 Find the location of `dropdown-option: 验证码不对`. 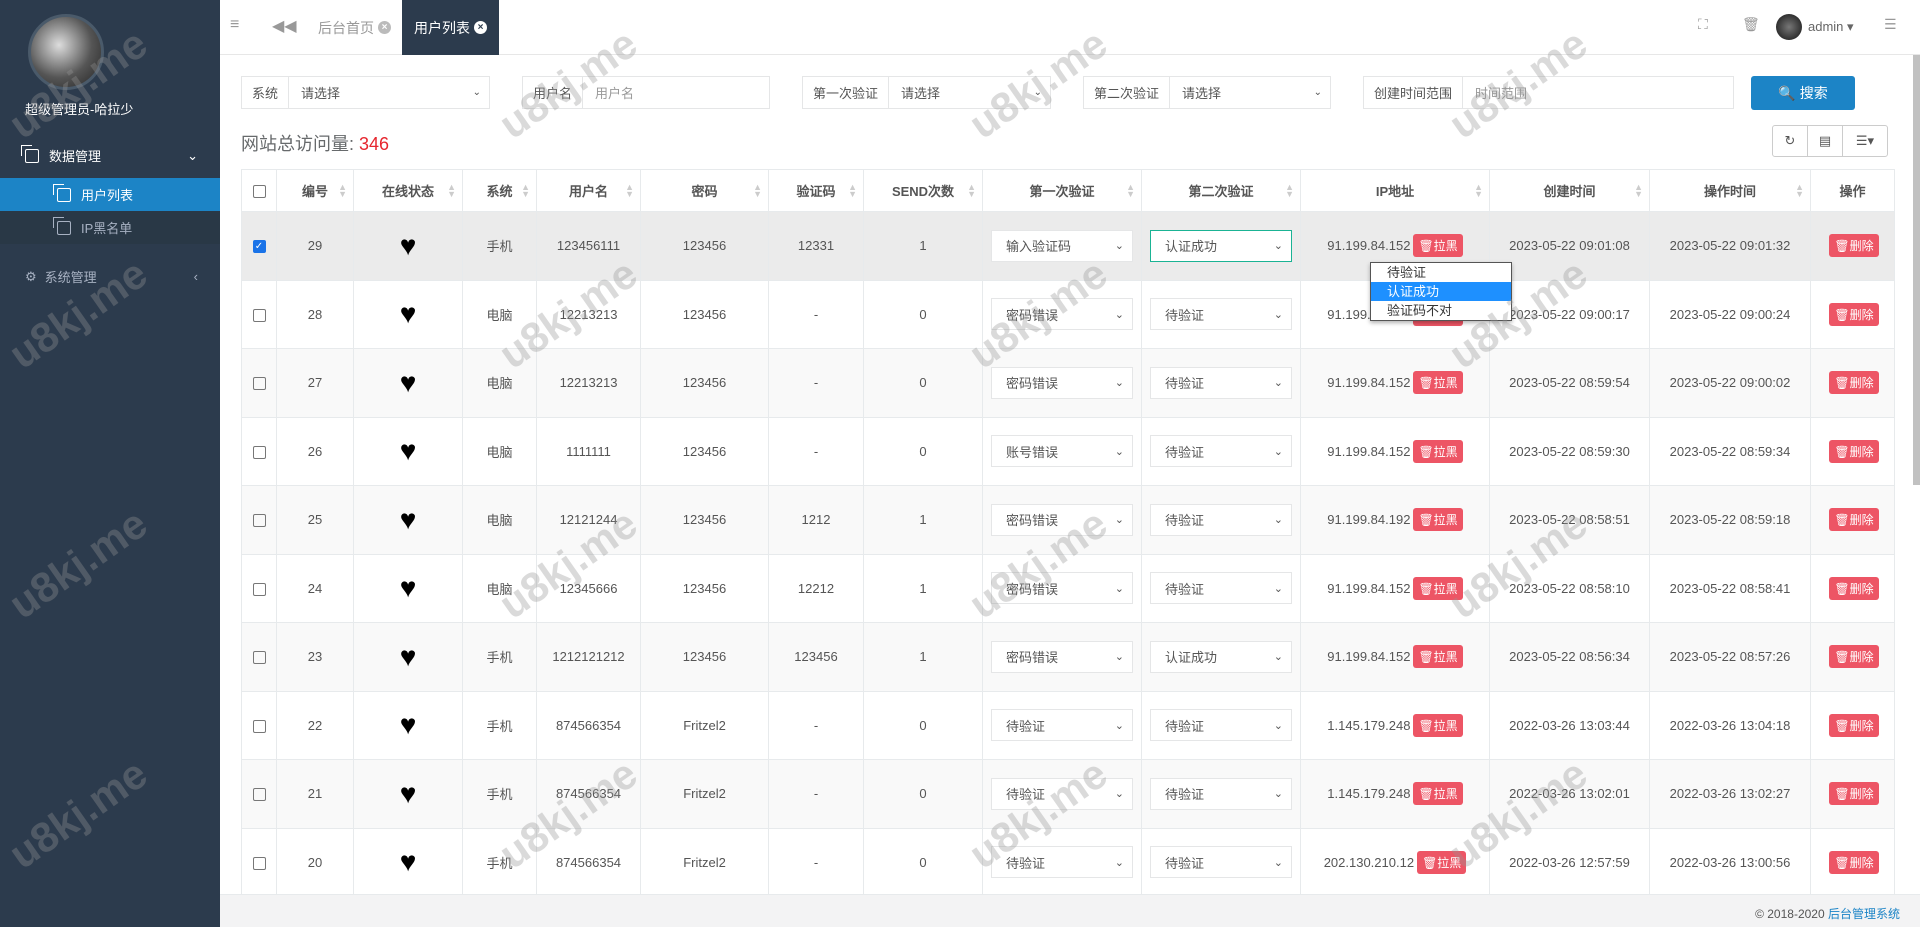

dropdown-option: 验证码不对 is located at coordinates (1420, 310).